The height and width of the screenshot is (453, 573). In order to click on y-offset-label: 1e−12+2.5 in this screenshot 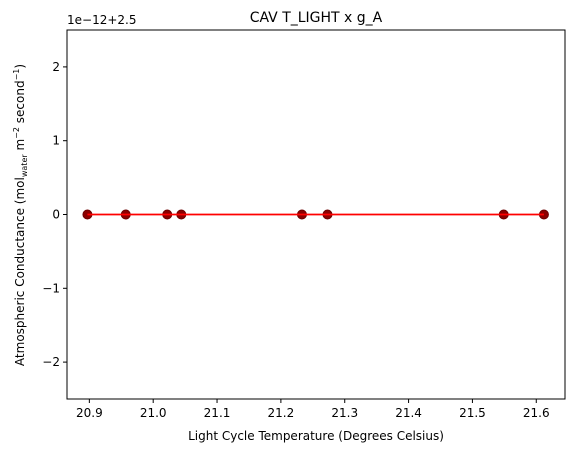, I will do `click(101, 20)`.